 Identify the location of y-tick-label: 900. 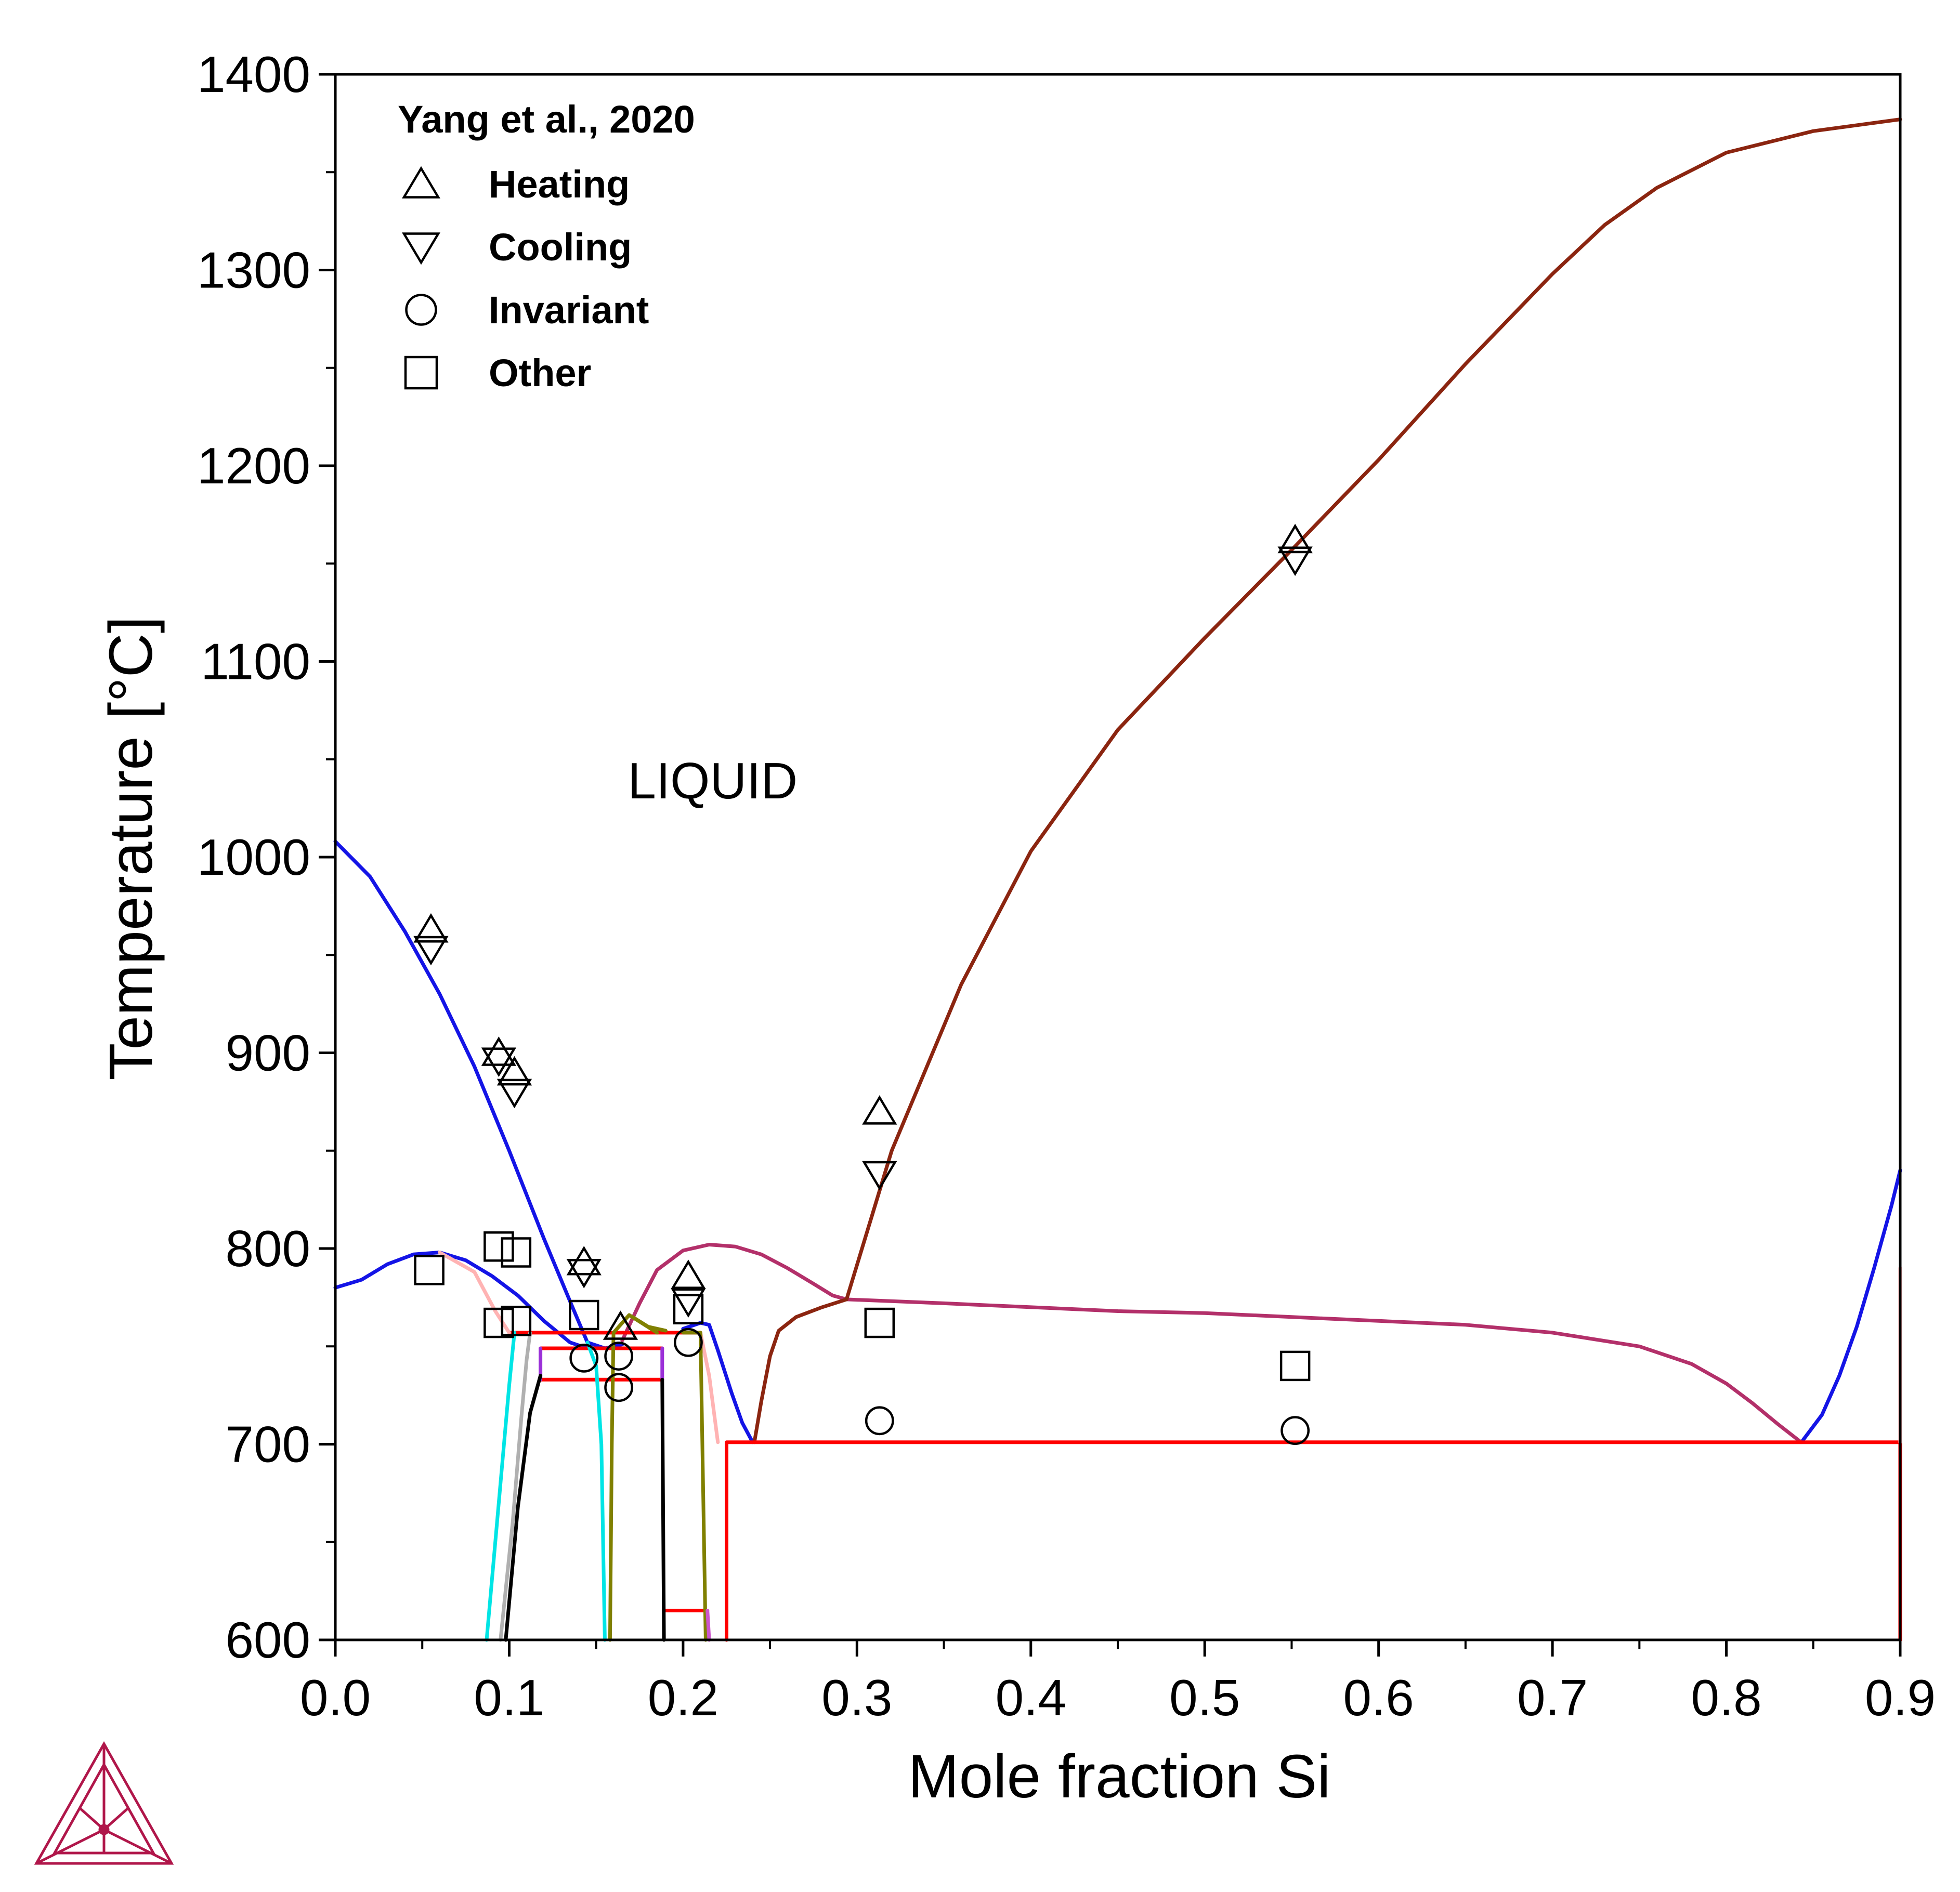
(267, 1053).